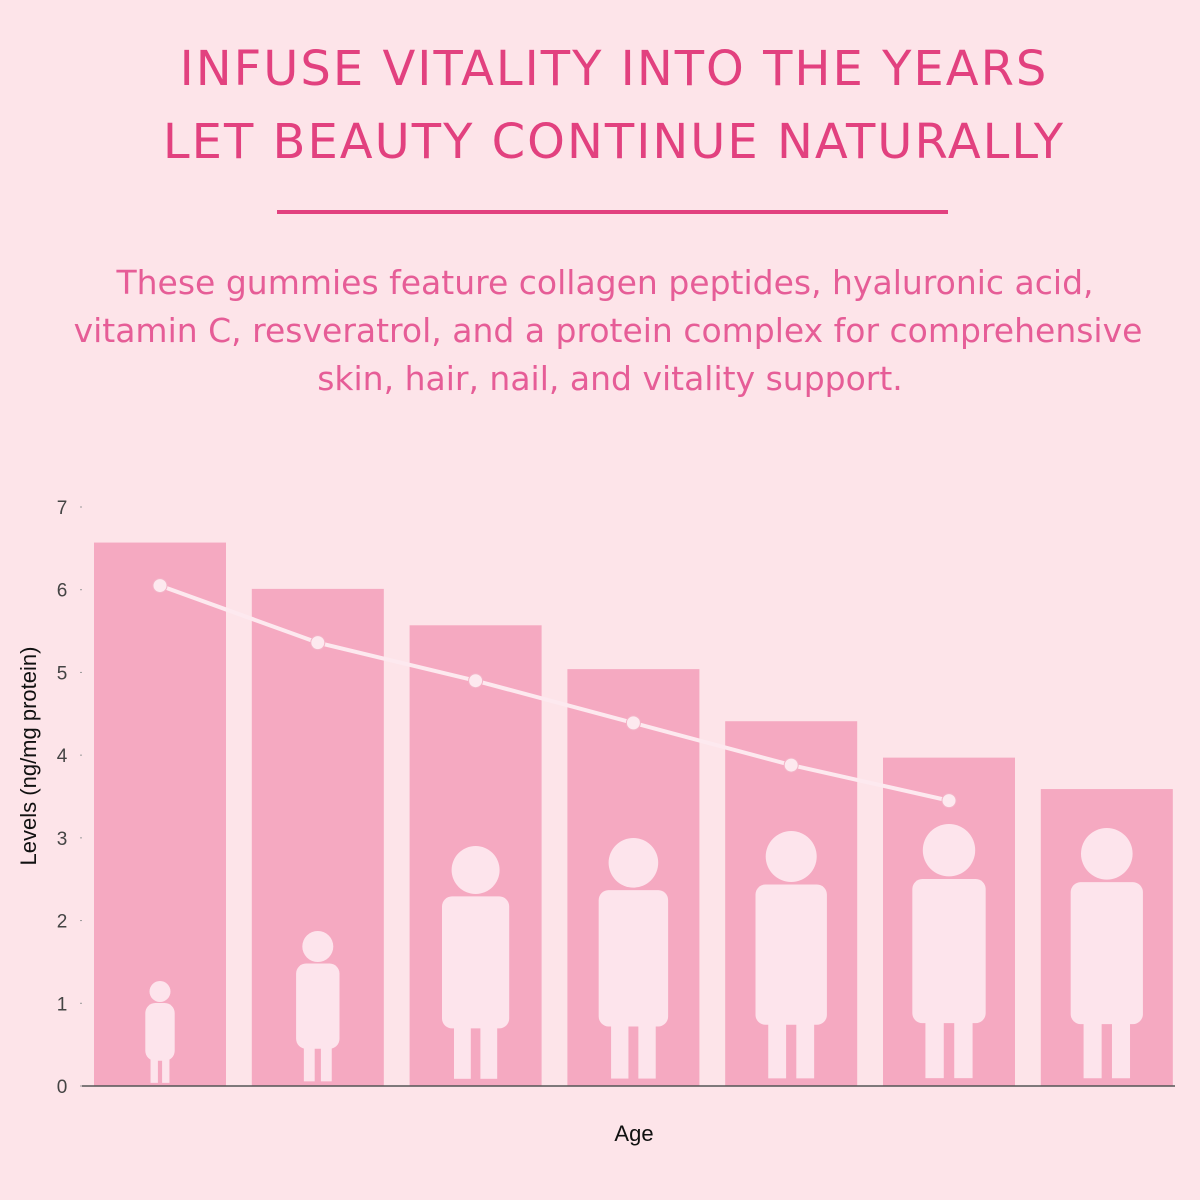 Image resolution: width=1200 pixels, height=1200 pixels. What do you see at coordinates (633, 1133) in the screenshot?
I see `x-axis-label: Age` at bounding box center [633, 1133].